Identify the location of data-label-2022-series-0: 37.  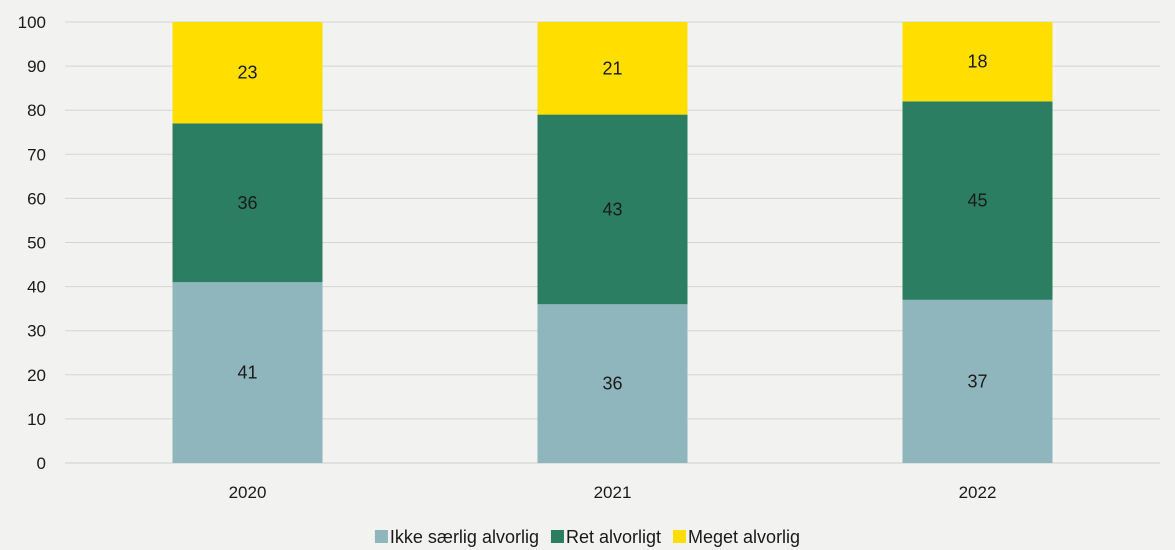
(977, 381).